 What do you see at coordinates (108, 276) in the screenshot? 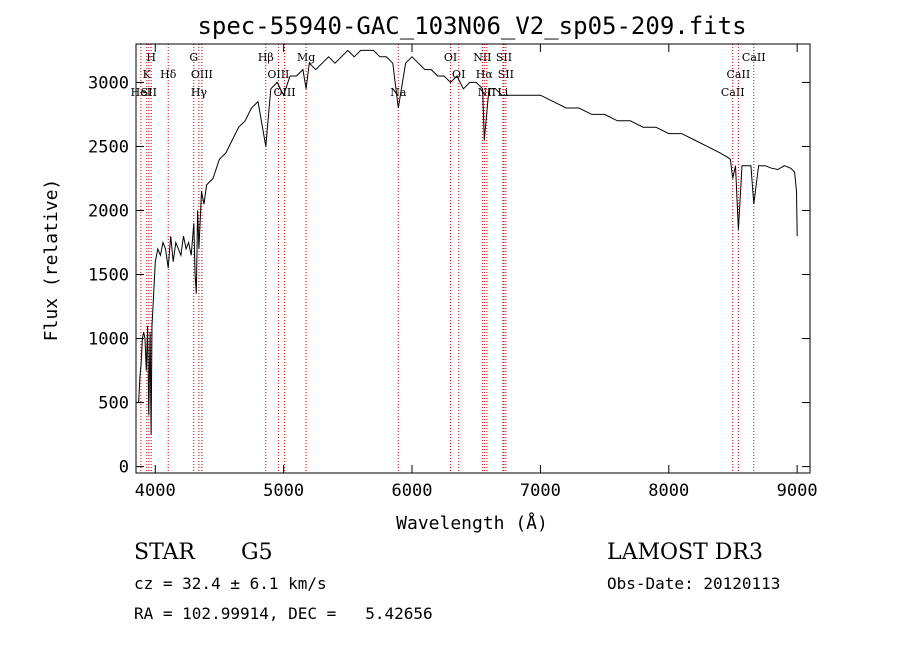
I see `y-tick-label-3: 1500` at bounding box center [108, 276].